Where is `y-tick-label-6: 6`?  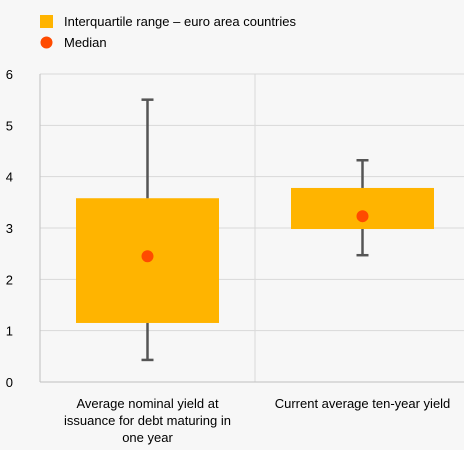 y-tick-label-6: 6 is located at coordinates (9, 74).